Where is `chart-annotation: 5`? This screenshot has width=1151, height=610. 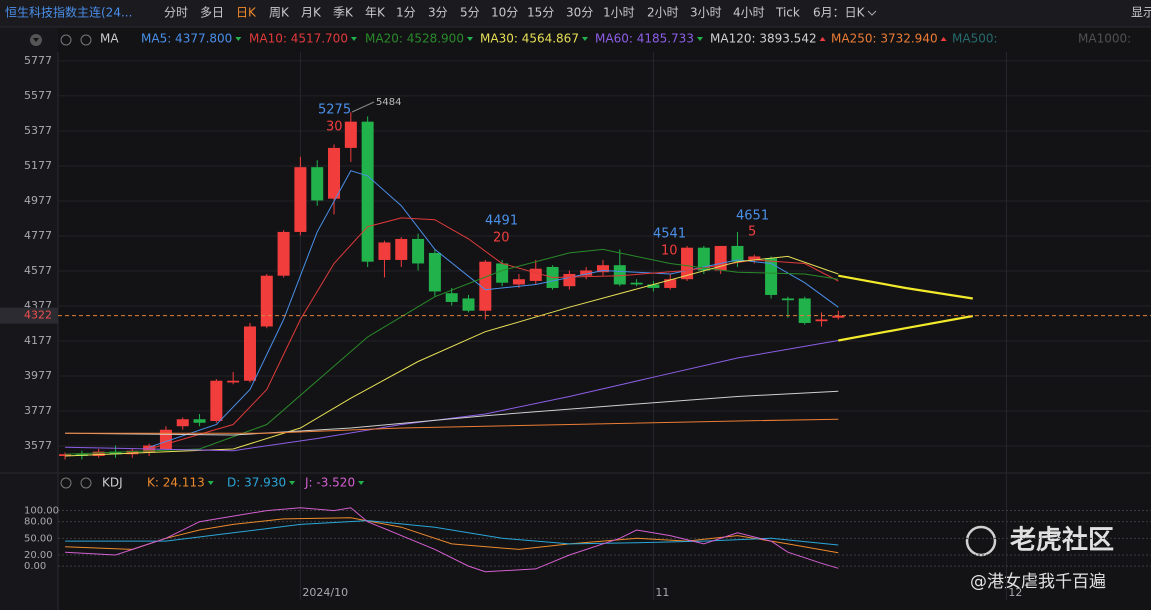
chart-annotation: 5 is located at coordinates (752, 232).